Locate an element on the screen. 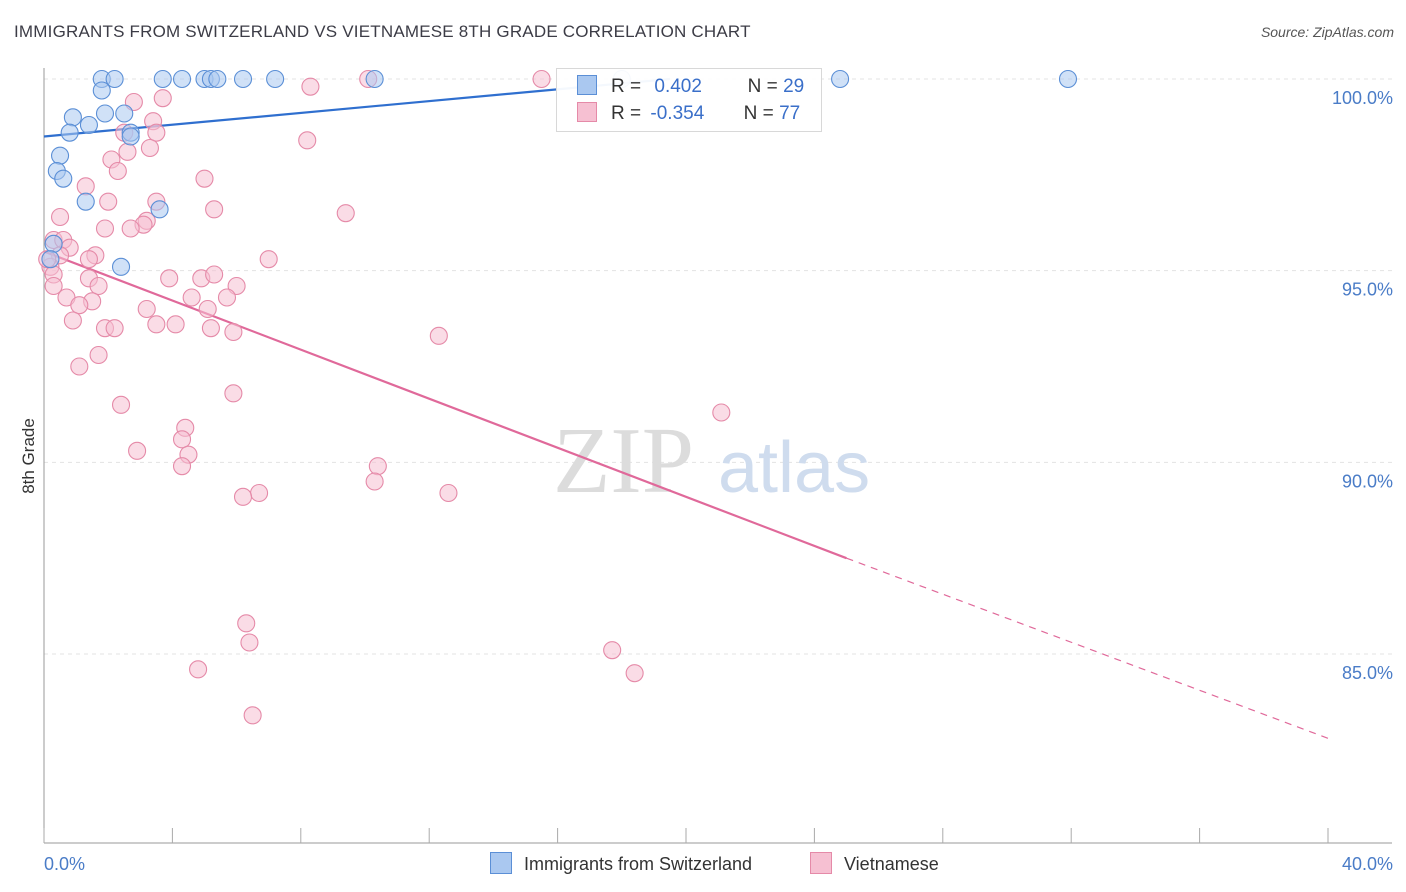  legend-swatch-pink is located at coordinates (587, 112).